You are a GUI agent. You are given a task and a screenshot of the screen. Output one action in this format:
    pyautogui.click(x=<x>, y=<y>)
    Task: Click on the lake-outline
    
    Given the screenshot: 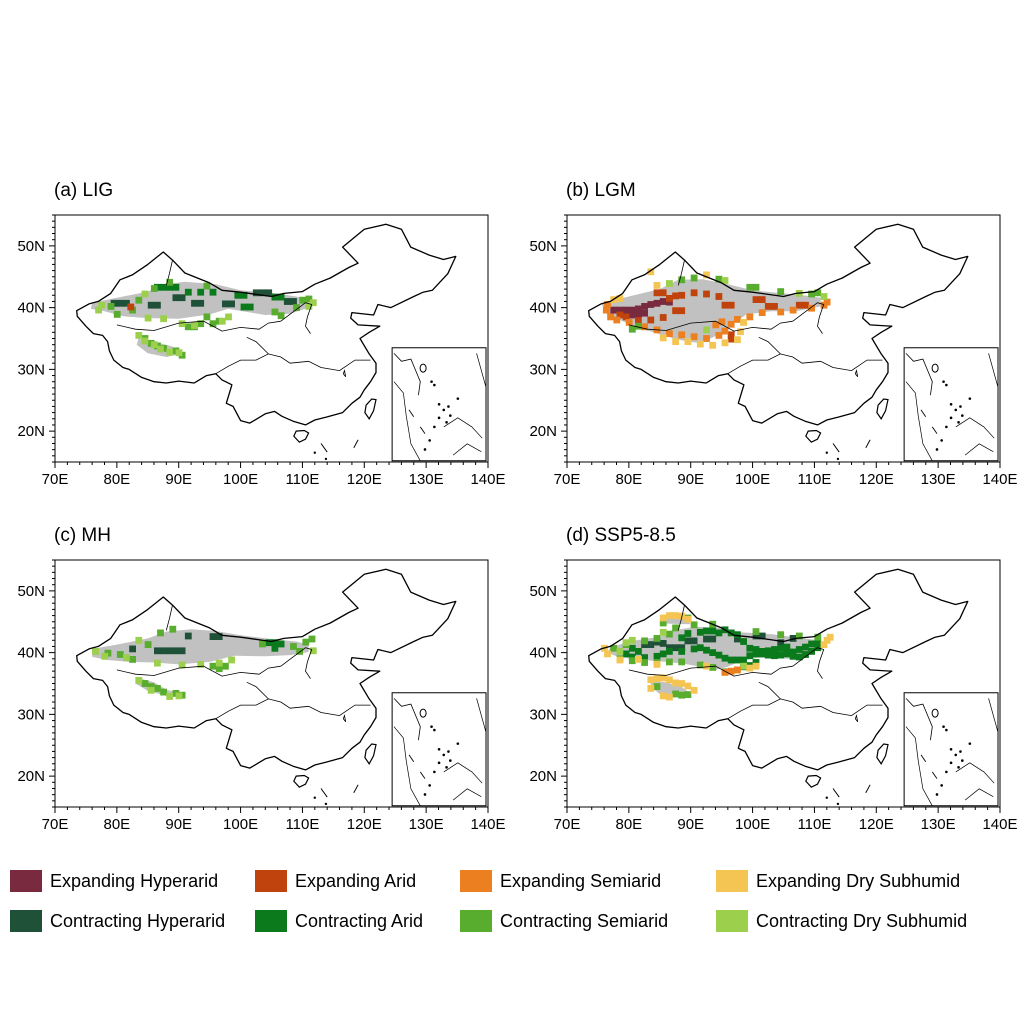 What is the action you would take?
    pyautogui.click(x=344, y=718)
    